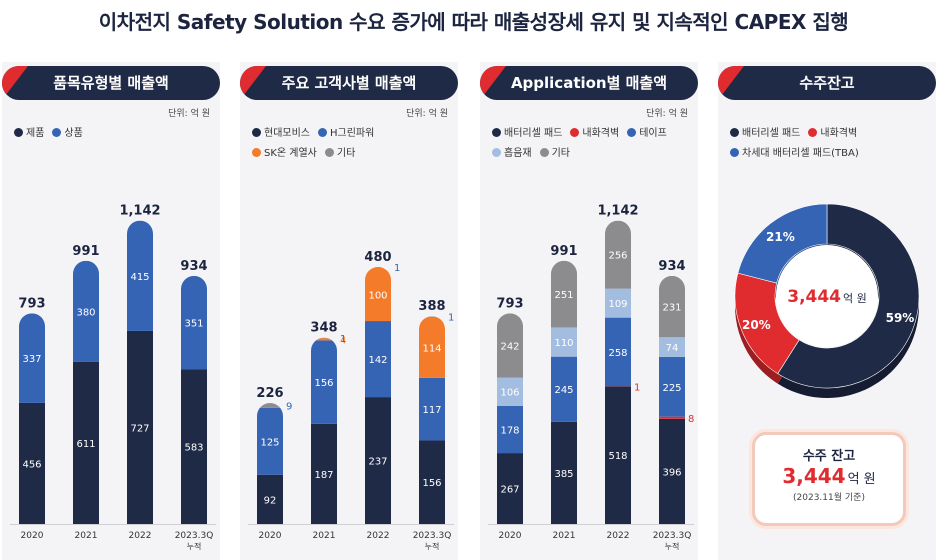 Image resolution: width=947 pixels, height=560 pixels. What do you see at coordinates (193, 266) in the screenshot?
I see `total-label: 934` at bounding box center [193, 266].